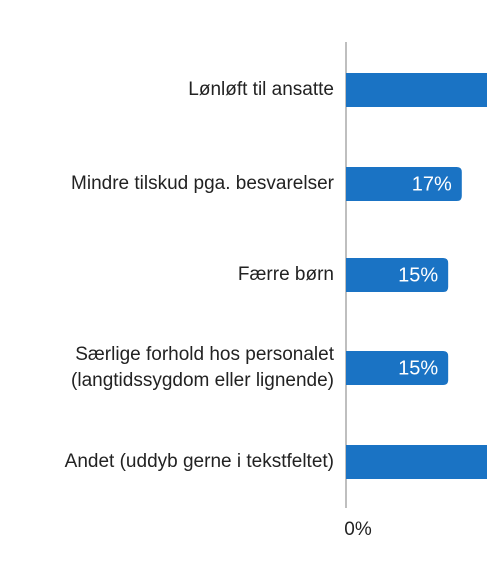 The image size is (487, 576). Describe the element at coordinates (358, 529) in the screenshot. I see `x-tick-label: 0%` at that location.